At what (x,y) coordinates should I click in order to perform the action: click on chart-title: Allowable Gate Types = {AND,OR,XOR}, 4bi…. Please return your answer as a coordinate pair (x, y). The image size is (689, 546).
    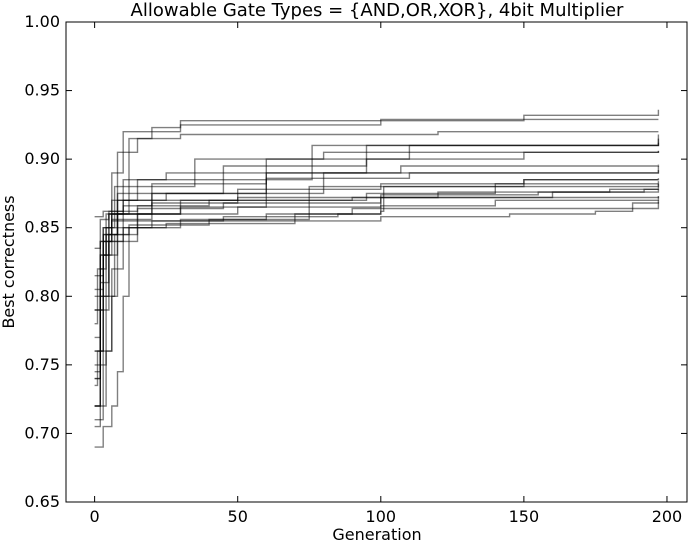
    Looking at the image, I should click on (377, 10).